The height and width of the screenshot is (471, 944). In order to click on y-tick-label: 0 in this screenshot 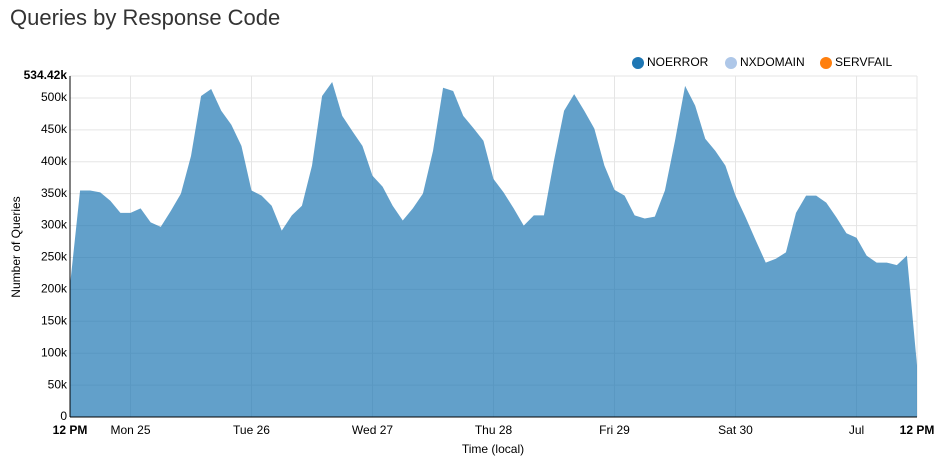, I will do `click(63, 416)`.